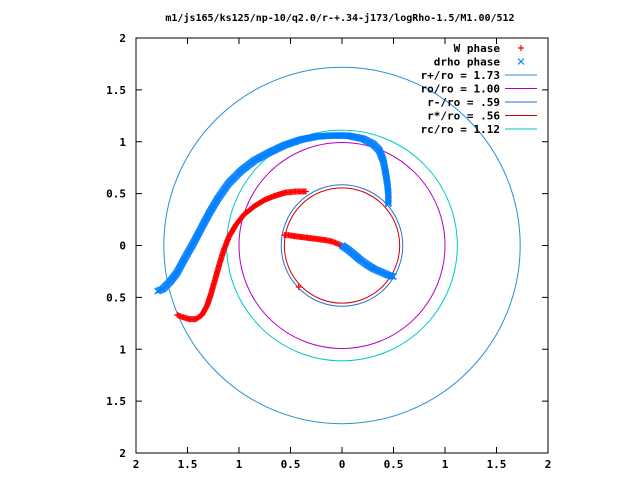  I want to click on legend-label: ro/ro = 1.00, so click(460, 89).